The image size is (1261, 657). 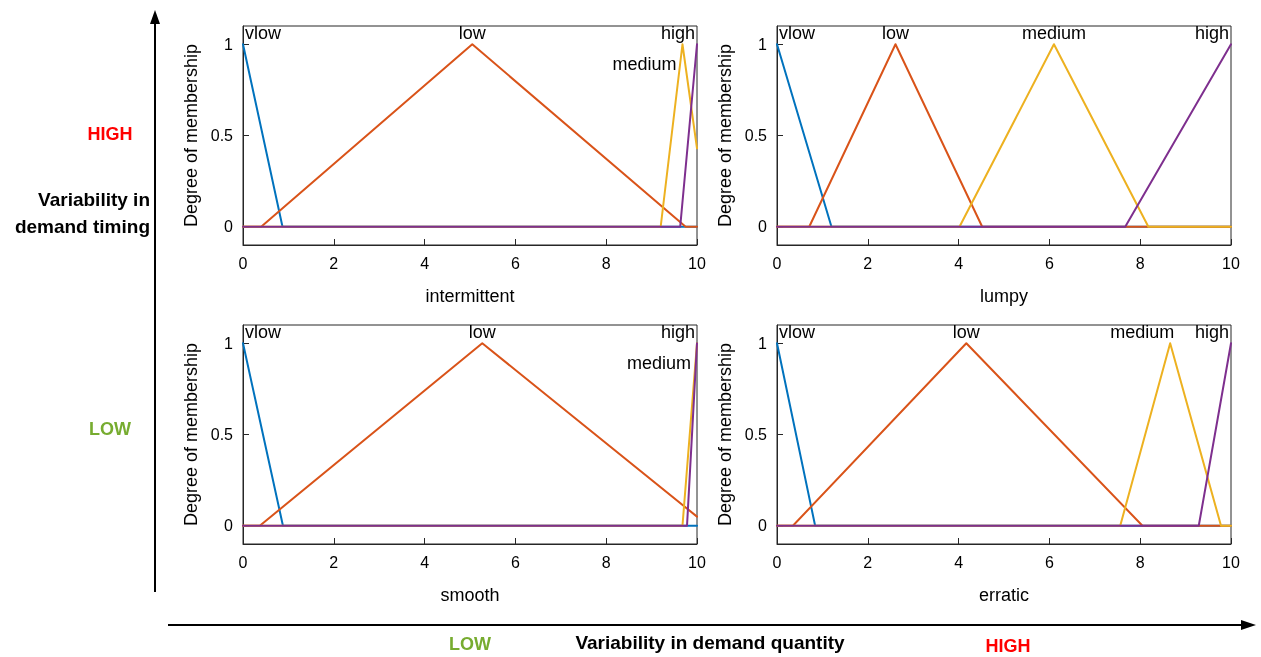 I want to click on text: Variability in demand quantity, so click(x=710, y=643).